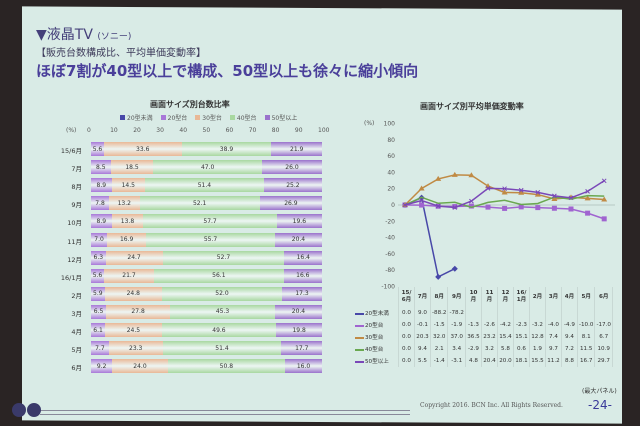 The width and height of the screenshot is (640, 426). What do you see at coordinates (439, 313) in the screenshot?
I see `table-cell: -88.2` at bounding box center [439, 313].